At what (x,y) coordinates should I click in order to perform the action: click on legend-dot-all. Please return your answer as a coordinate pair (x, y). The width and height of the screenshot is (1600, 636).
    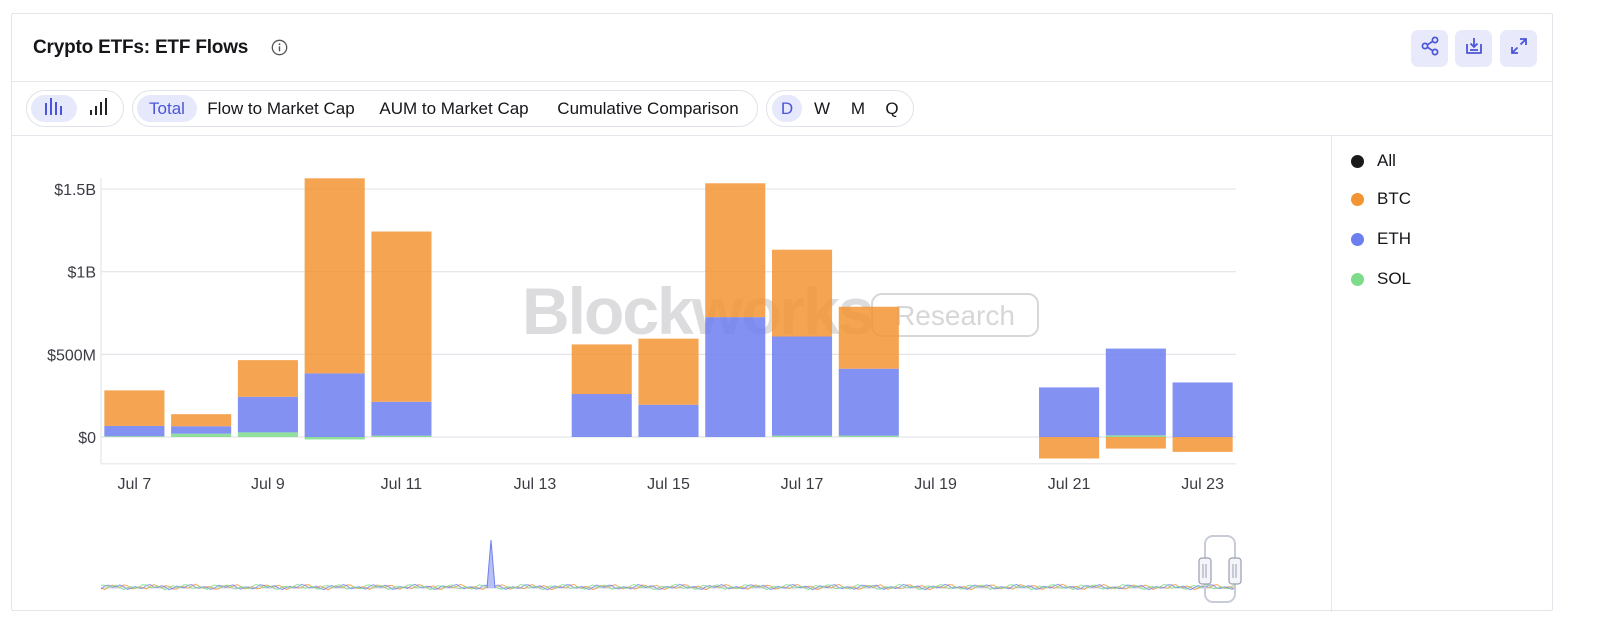
    Looking at the image, I should click on (1357, 161).